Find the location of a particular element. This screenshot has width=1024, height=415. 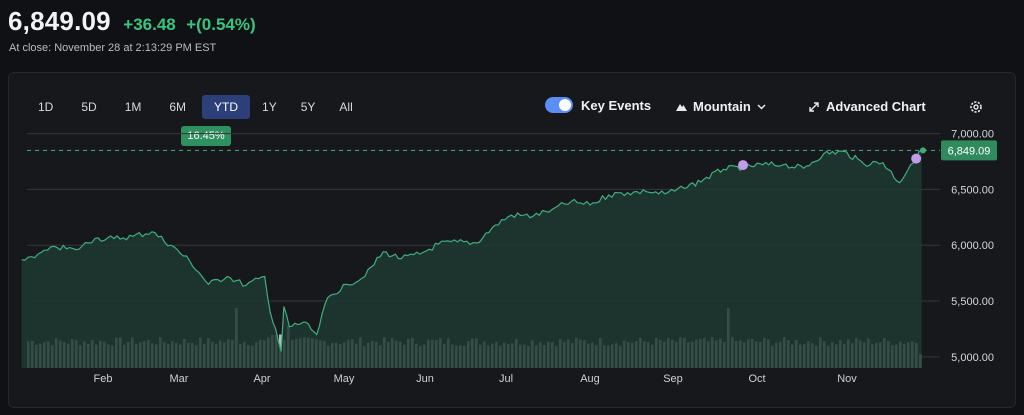

x-tick-label: Sep is located at coordinates (673, 379).